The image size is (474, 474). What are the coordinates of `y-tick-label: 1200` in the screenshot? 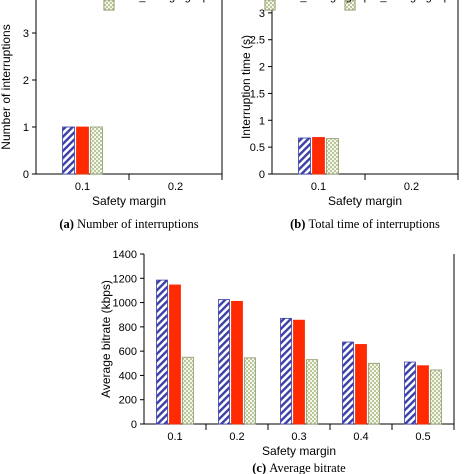 It's located at (125, 279).